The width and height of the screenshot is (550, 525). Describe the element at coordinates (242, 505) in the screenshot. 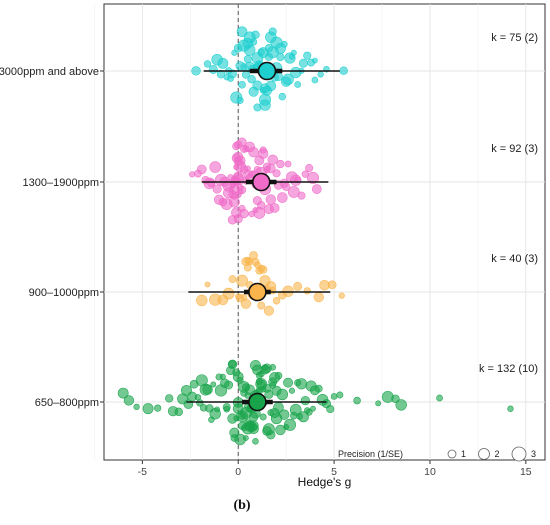

I see `figure-caption: (b)` at that location.